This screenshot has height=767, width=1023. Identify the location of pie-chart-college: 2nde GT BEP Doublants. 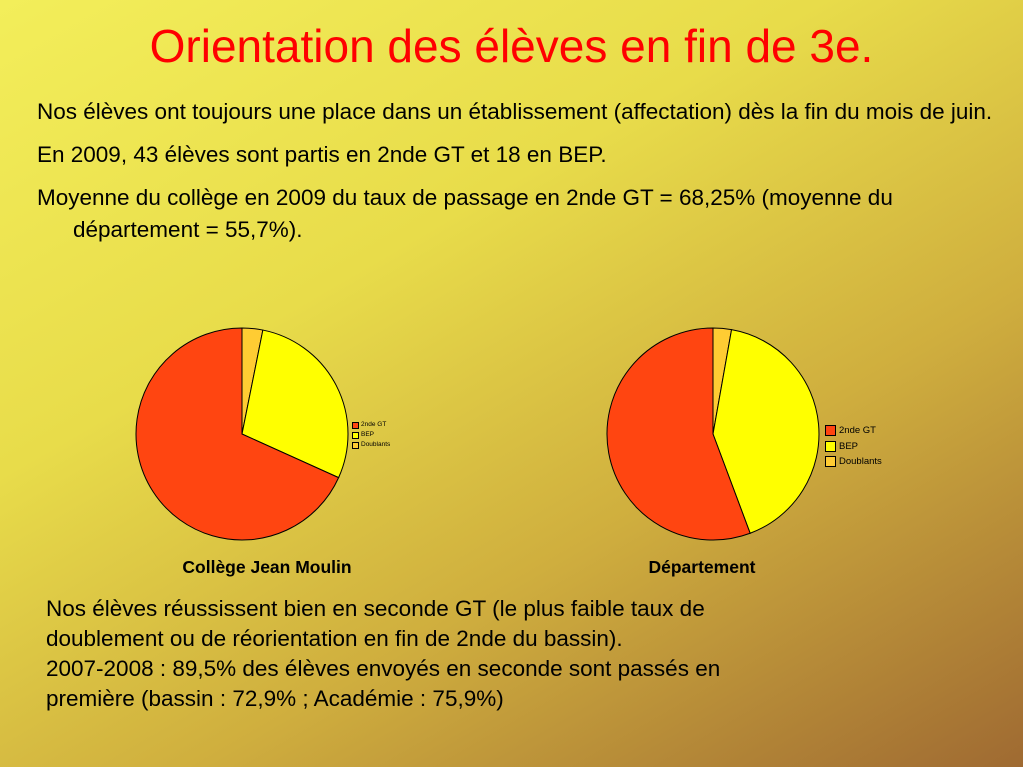
(310, 432).